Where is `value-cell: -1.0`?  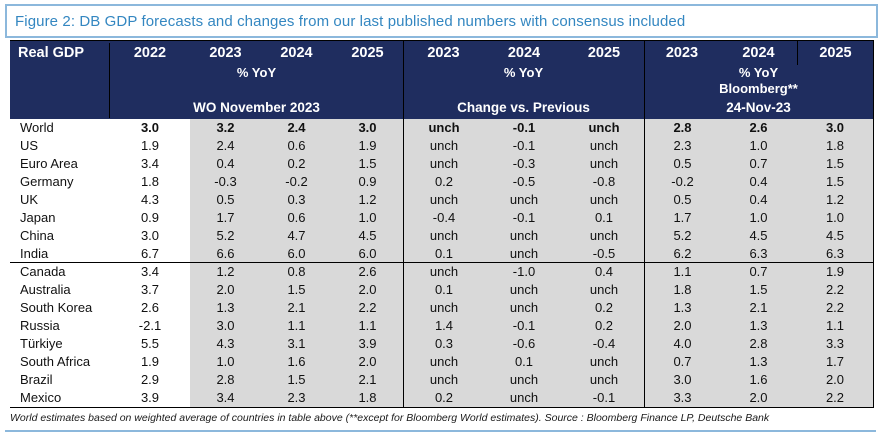 value-cell: -1.0 is located at coordinates (524, 272).